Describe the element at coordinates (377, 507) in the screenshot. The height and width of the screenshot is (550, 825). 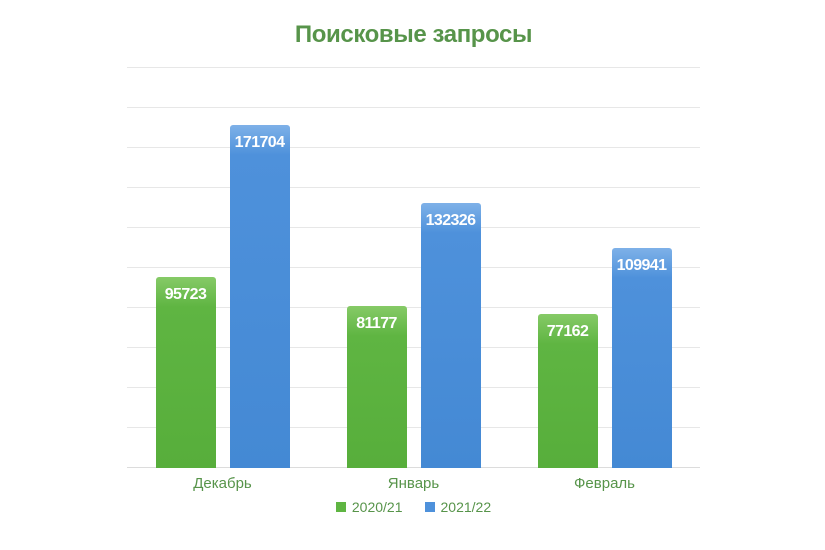
I see `legend-label: 2020/21` at that location.